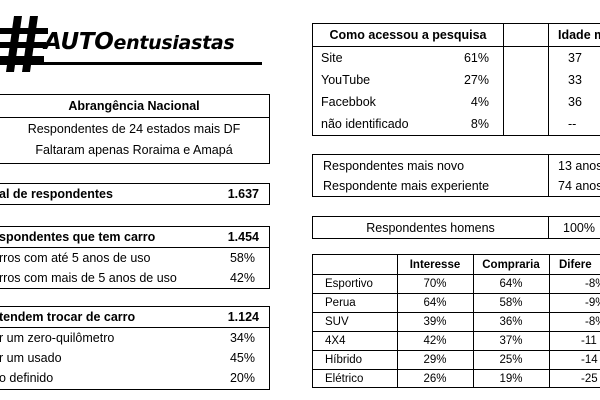  I want to click on logo-wordmark: AUTOentusiastas, so click(139, 42).